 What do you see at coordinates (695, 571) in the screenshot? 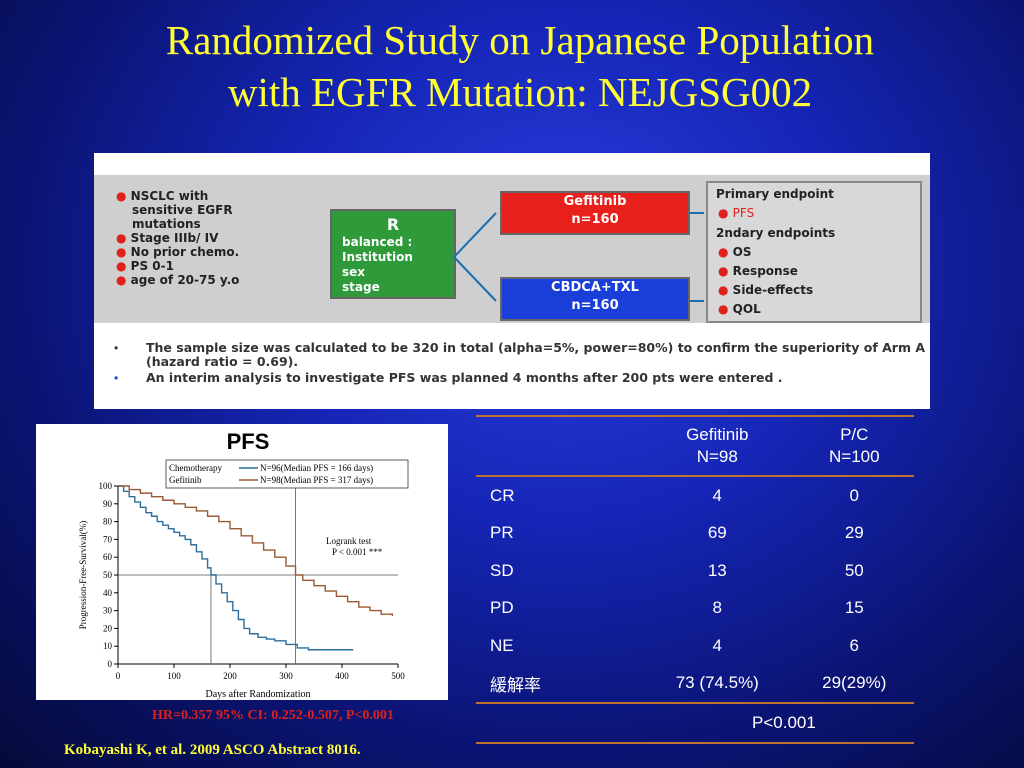
I see `table-row: SD 13 50` at bounding box center [695, 571].